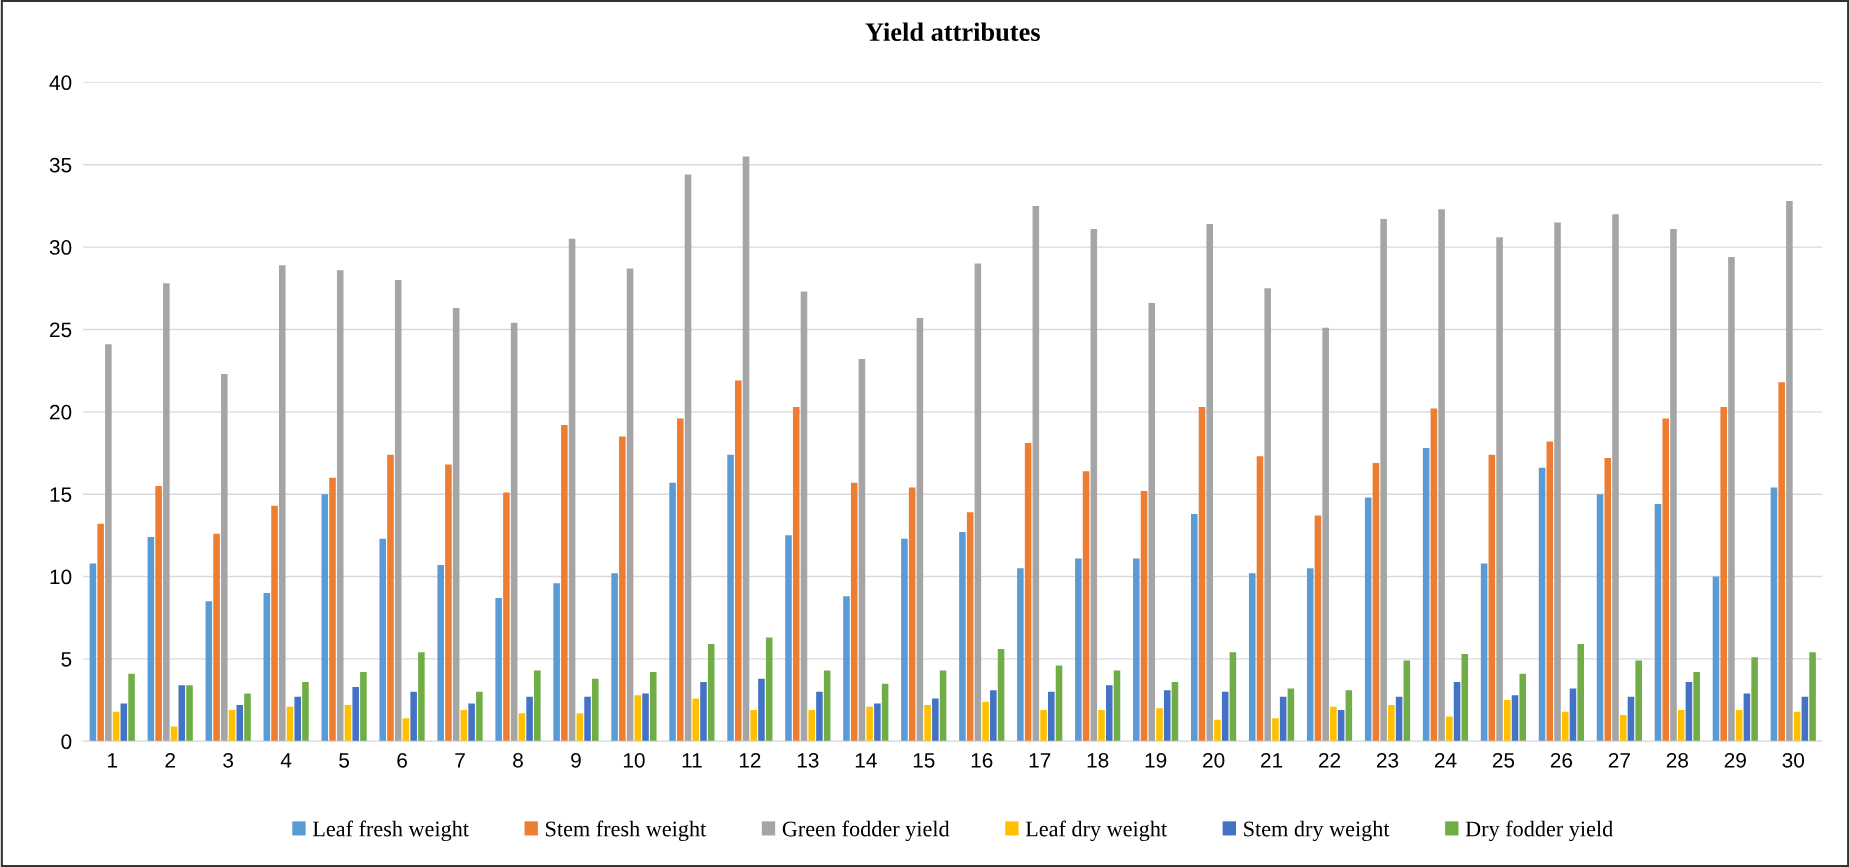  Describe the element at coordinates (692, 760) in the screenshot. I see `x-tick-label: 11` at that location.